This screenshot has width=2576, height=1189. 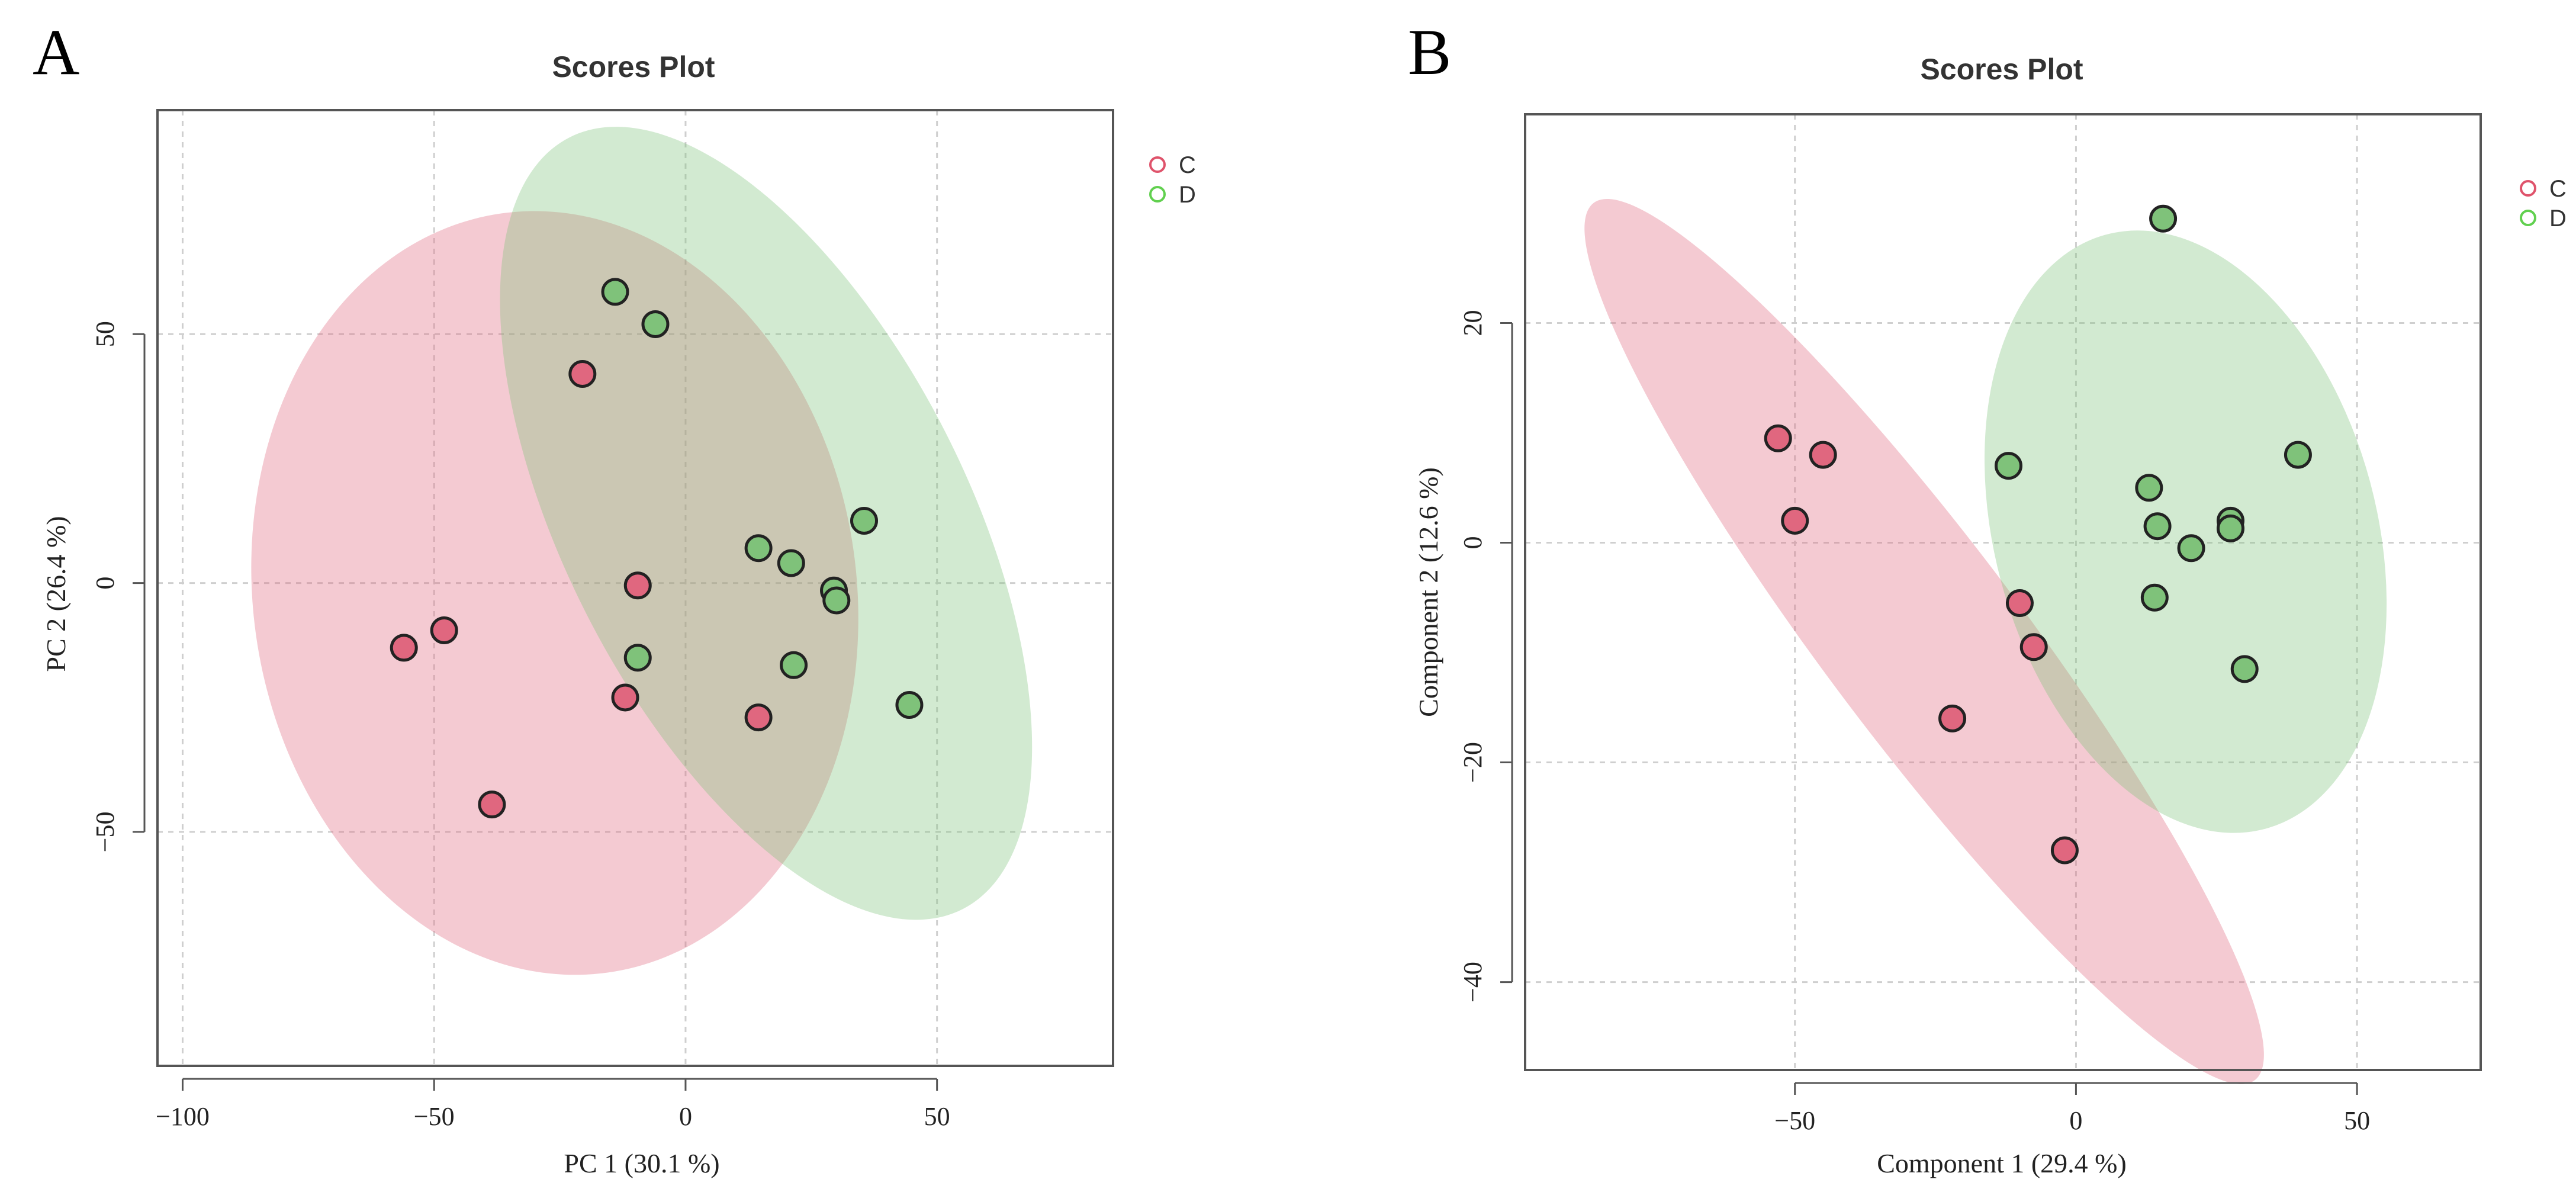 I want to click on panel-letter: A, so click(x=56, y=52).